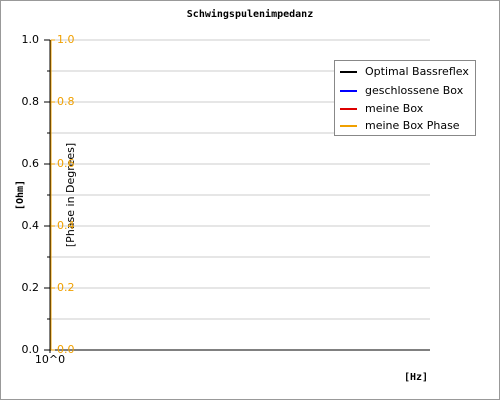  Describe the element at coordinates (66, 163) in the screenshot. I see `y2-tick-label: 0.6` at that location.